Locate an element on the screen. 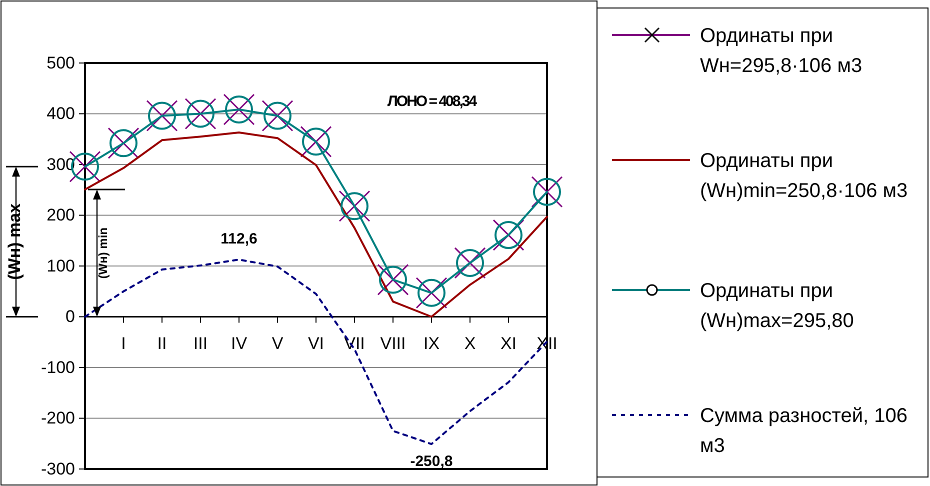 This screenshot has width=930, height=486. y-tick-label: 200 is located at coordinates (60, 215).